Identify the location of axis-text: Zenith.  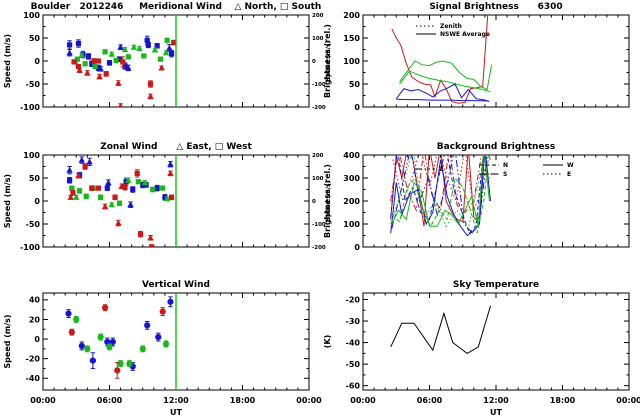
(451, 26).